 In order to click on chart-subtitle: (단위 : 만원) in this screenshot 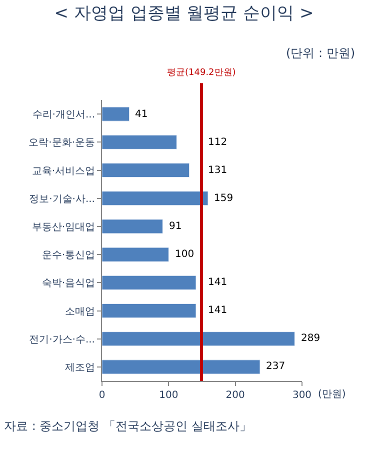, I will do `click(321, 53)`.